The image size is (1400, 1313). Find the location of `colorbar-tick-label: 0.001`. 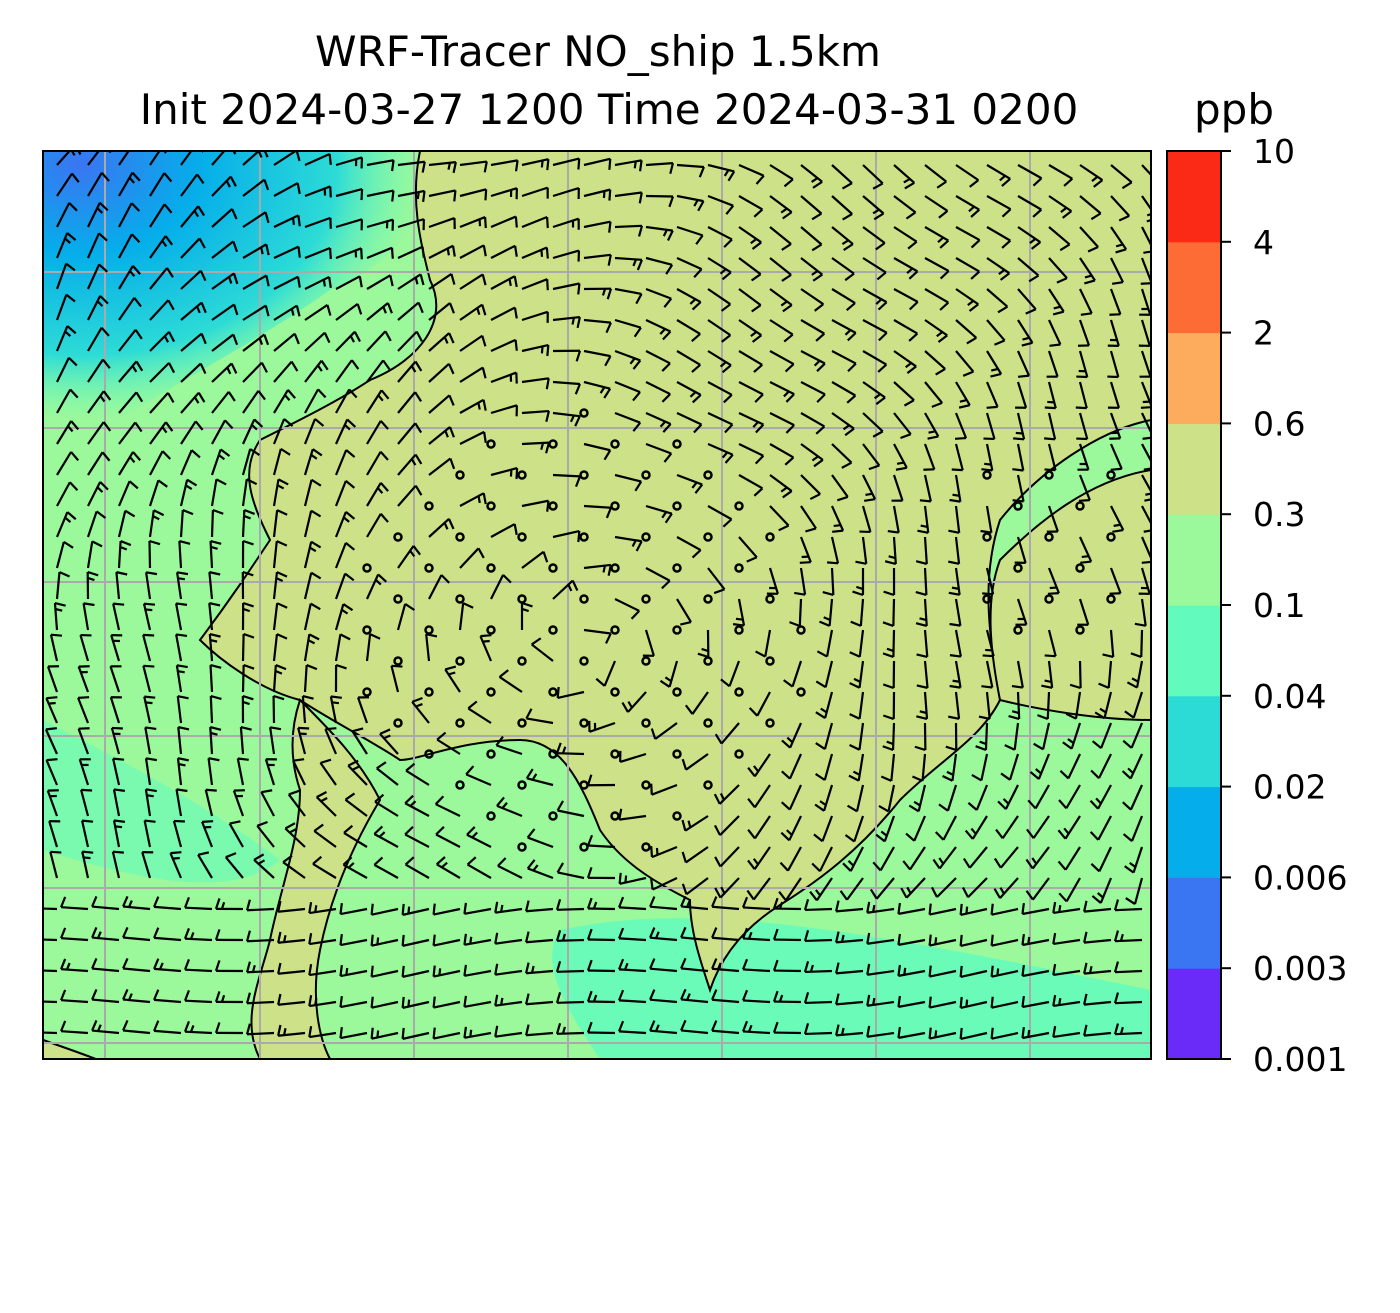

colorbar-tick-label: 0.001 is located at coordinates (1300, 1059).